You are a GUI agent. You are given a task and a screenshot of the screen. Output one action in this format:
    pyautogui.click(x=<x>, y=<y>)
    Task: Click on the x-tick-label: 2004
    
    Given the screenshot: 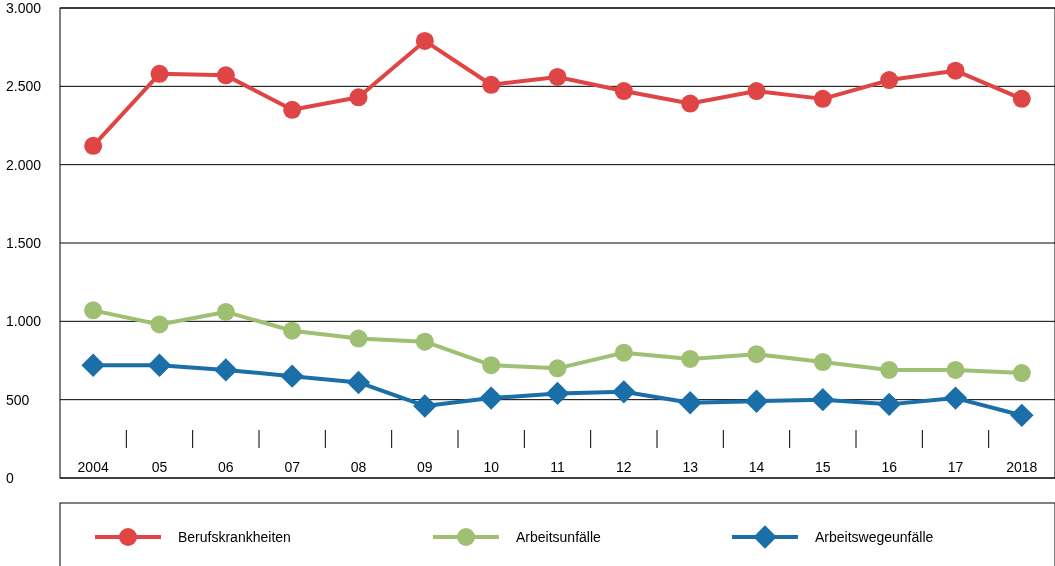 What is the action you would take?
    pyautogui.click(x=93, y=466)
    